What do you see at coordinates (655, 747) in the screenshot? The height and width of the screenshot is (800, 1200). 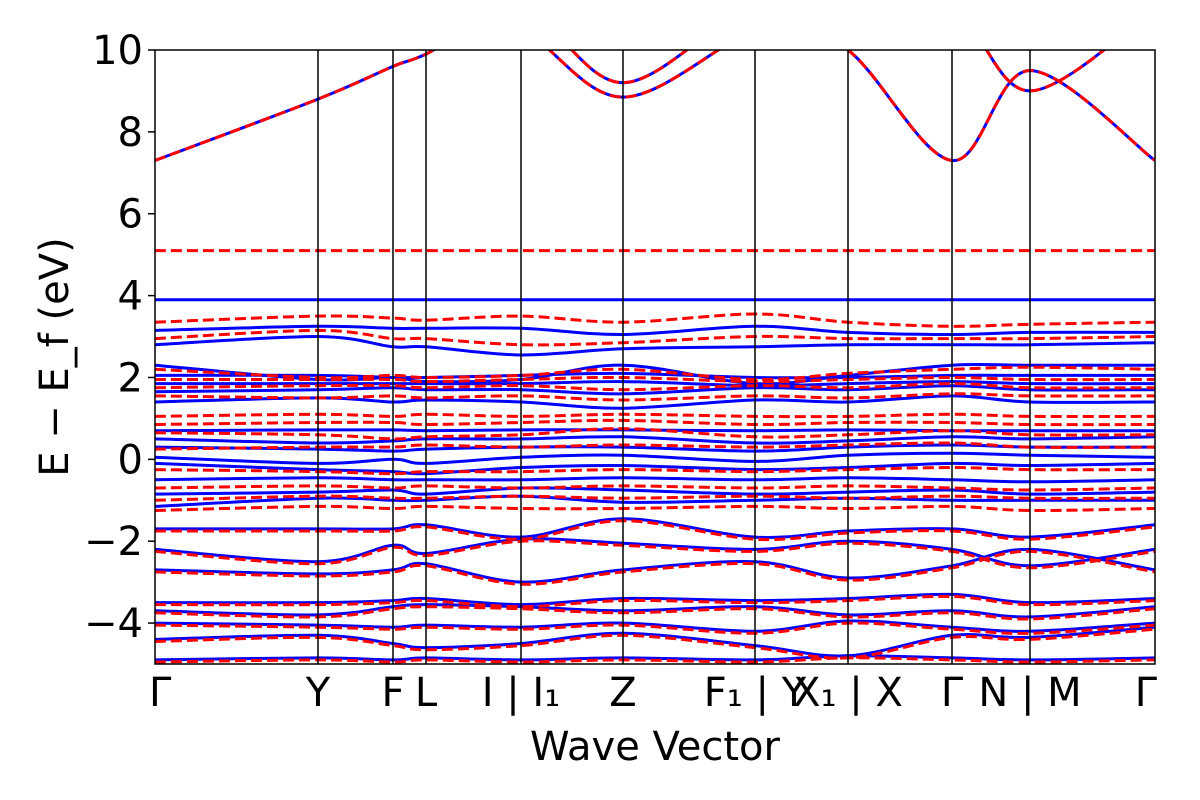 I see `x-axis-title: Wave Vector` at bounding box center [655, 747].